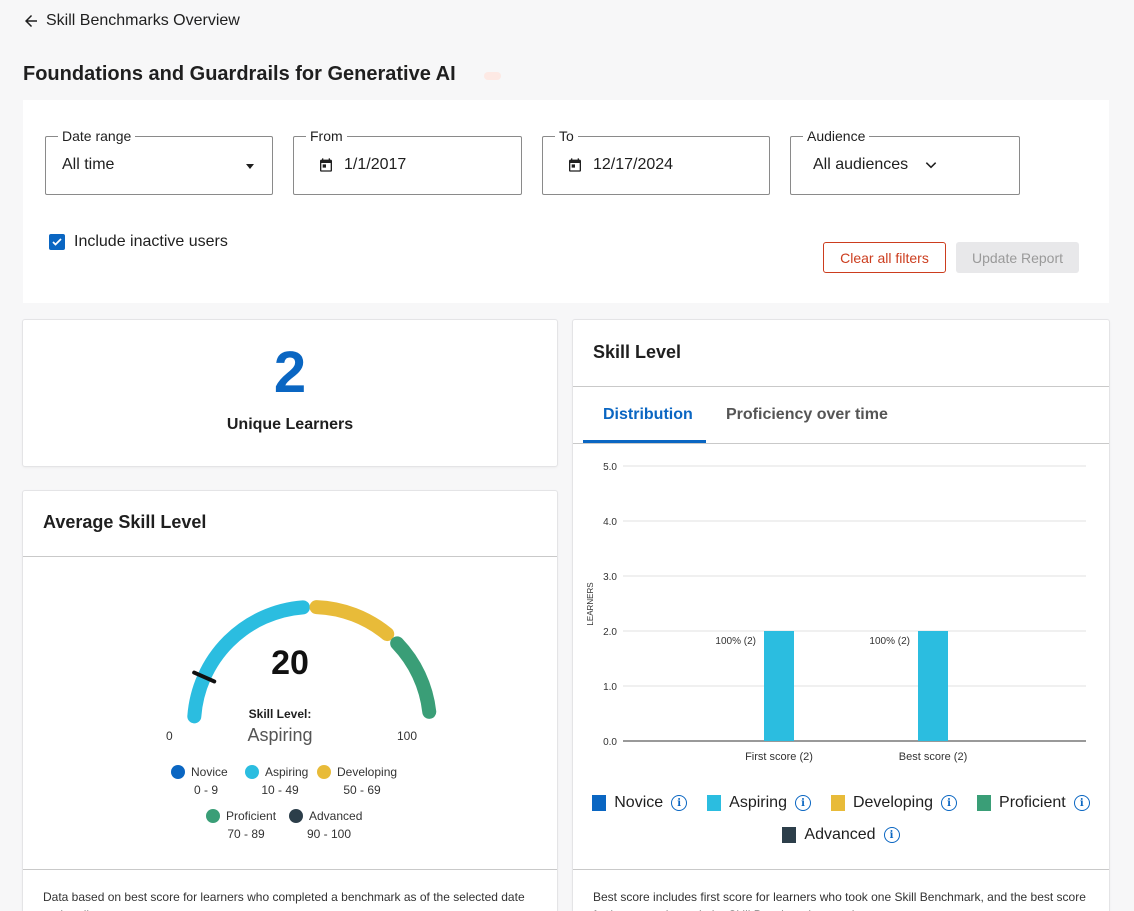 This screenshot has height=911, width=1134. I want to click on gauge-segment-aspiring, so click(248, 662).